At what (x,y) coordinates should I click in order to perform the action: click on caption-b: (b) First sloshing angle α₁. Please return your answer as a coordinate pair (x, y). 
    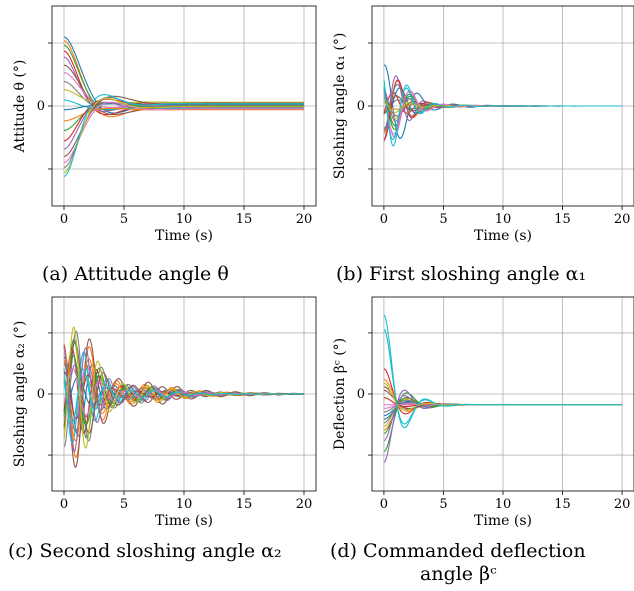
    Looking at the image, I should click on (461, 274).